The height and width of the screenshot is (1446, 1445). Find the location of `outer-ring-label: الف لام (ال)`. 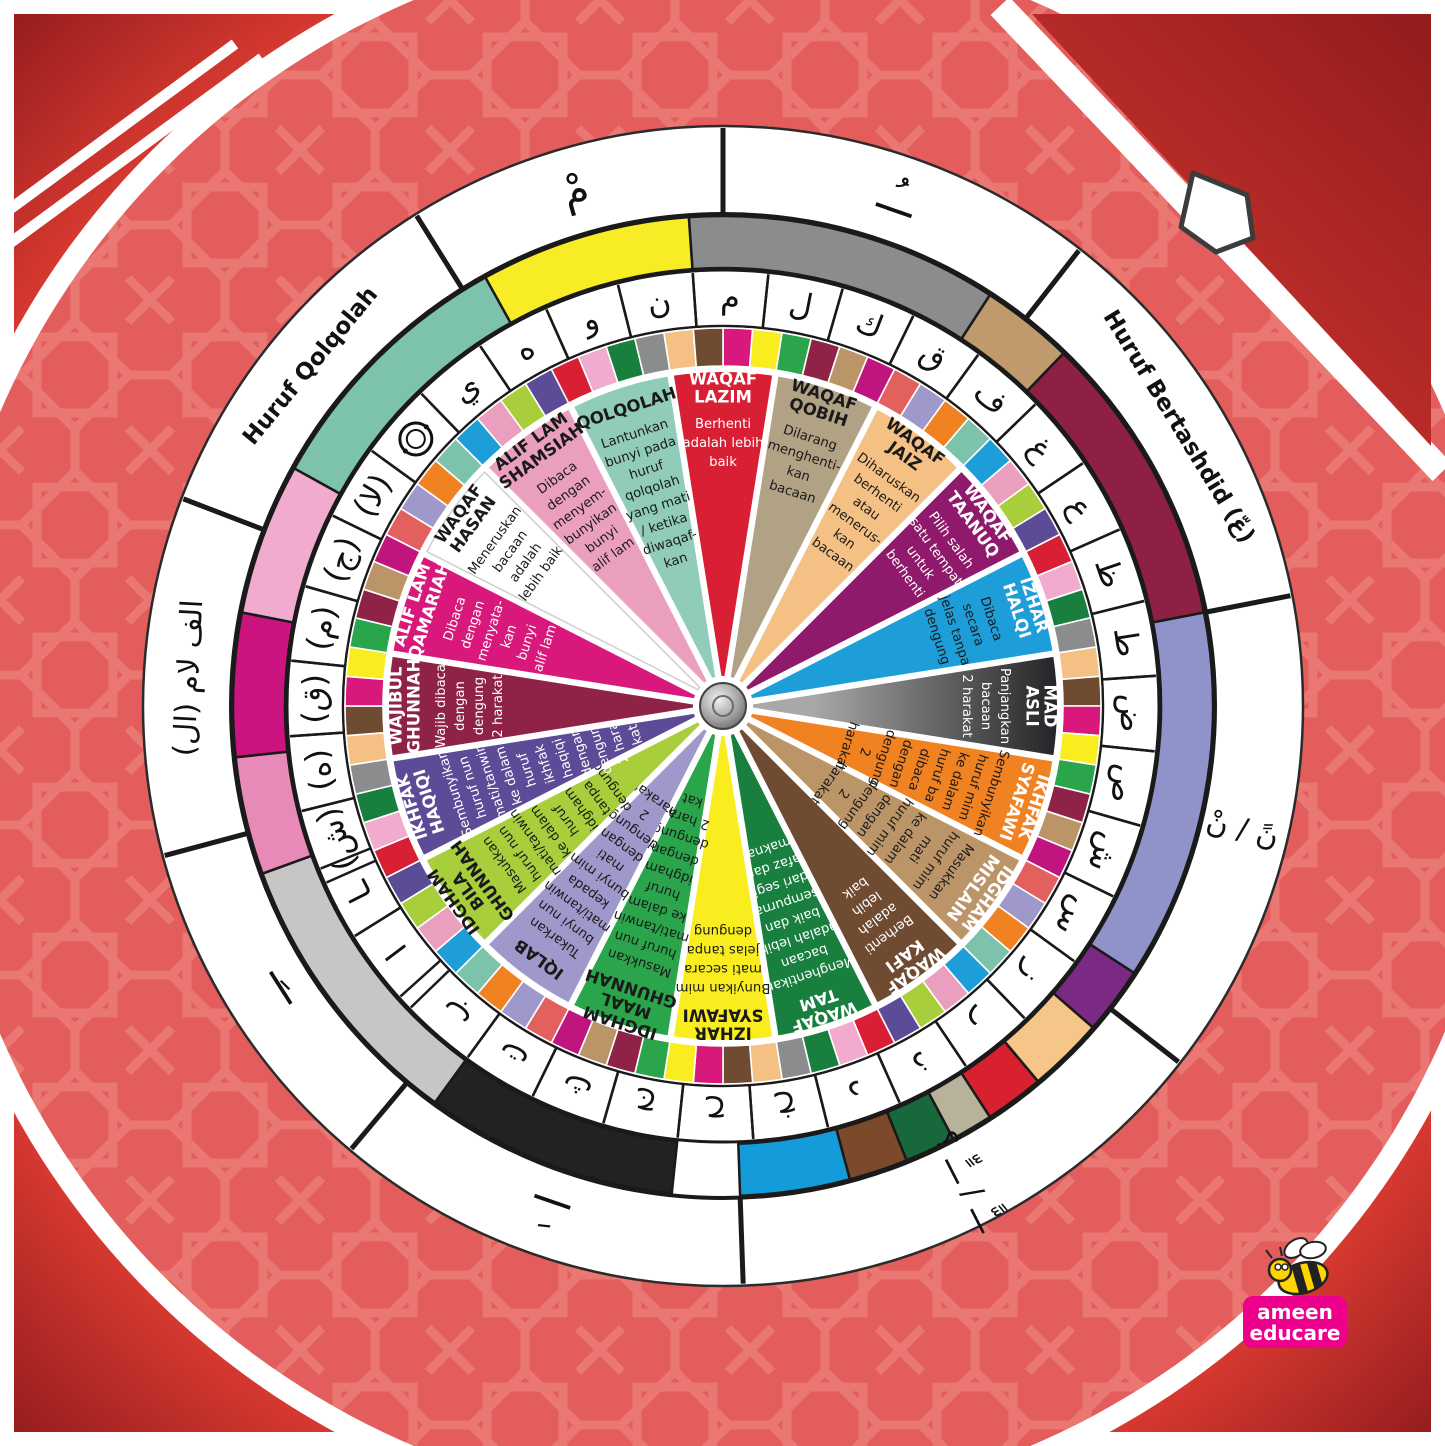

outer-ring-label: الف لام (ال) is located at coordinates (188, 678).